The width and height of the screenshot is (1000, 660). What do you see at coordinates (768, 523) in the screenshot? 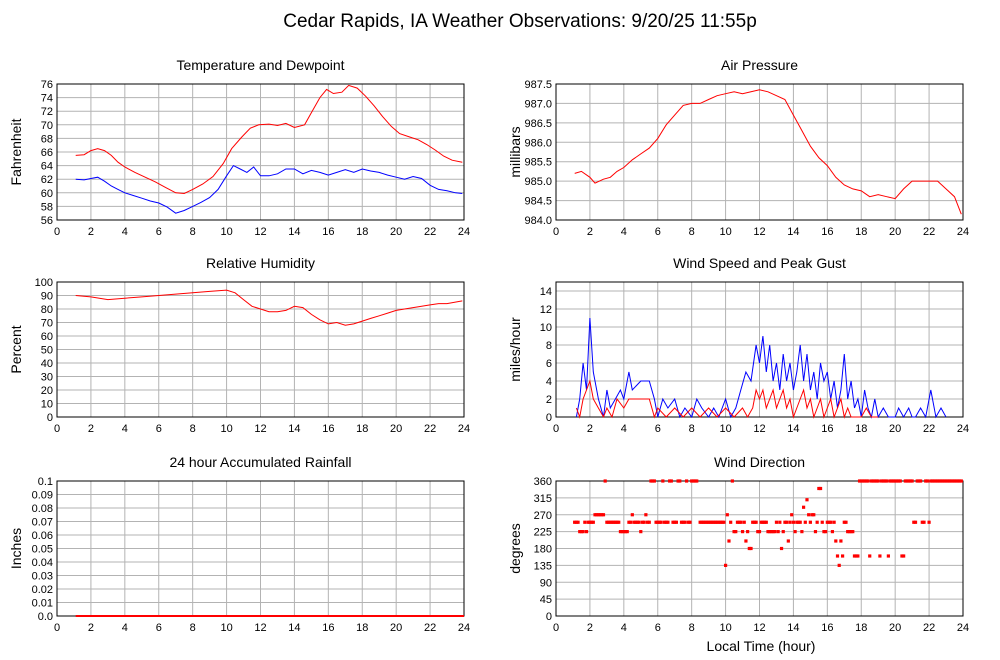
I see `series-points` at bounding box center [768, 523].